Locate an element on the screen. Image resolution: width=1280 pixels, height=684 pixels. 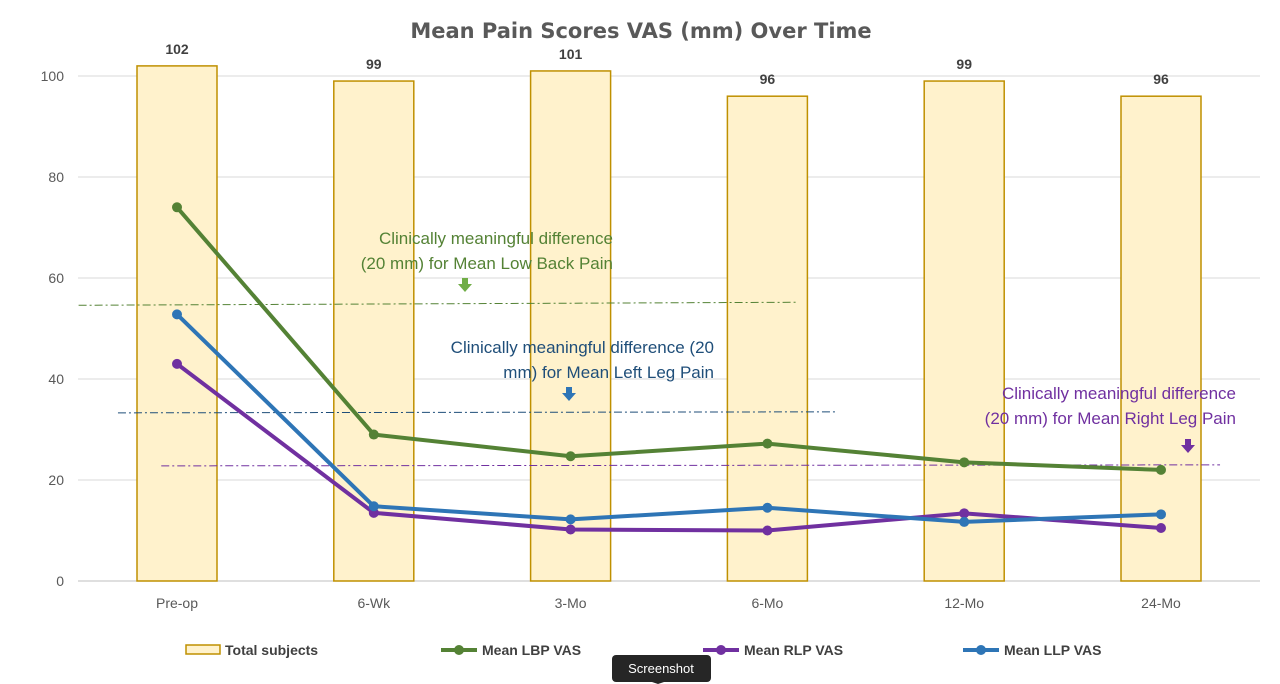
legend-label: Mean LLP VAS is located at coordinates (1053, 650).